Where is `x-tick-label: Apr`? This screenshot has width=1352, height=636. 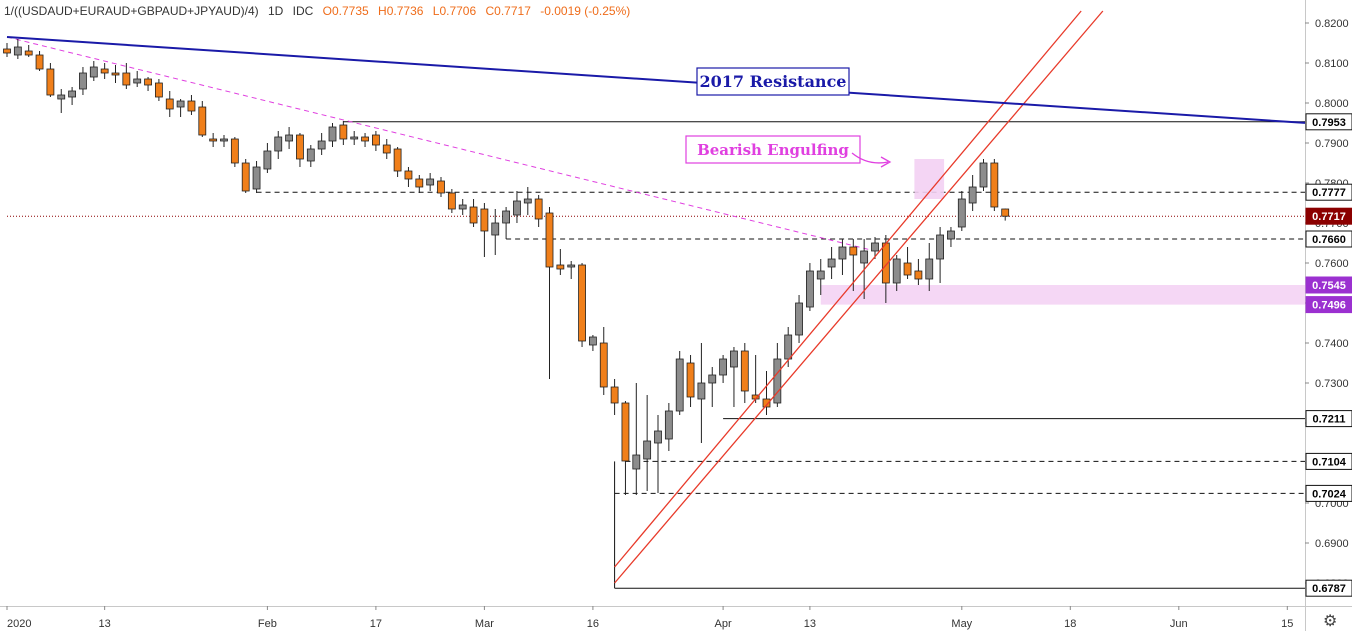 x-tick-label: Apr is located at coordinates (723, 624).